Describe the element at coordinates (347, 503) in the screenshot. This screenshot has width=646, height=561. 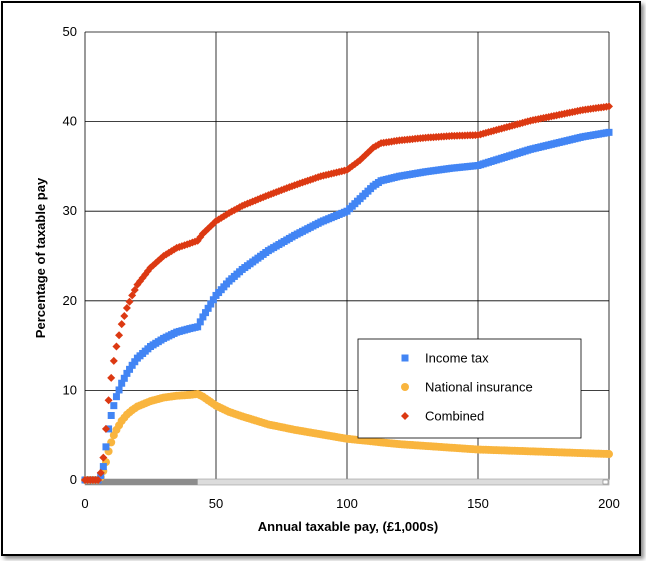
I see `x-tick-label: 100` at that location.